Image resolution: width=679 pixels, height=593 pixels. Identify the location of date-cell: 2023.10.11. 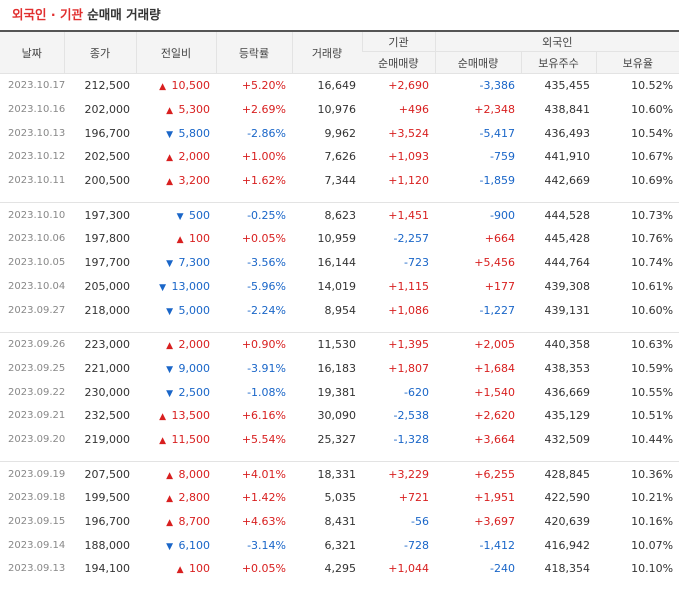
(37, 181).